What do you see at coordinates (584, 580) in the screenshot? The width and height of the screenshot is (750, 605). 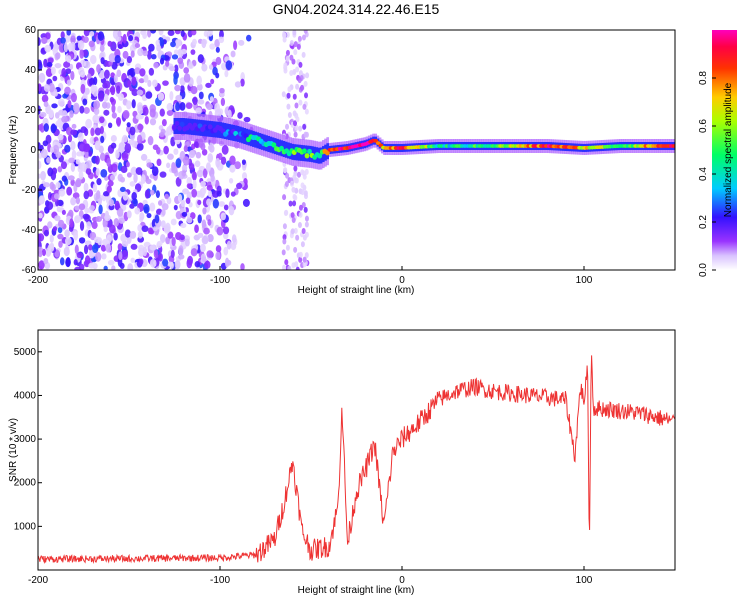 I see `x-tick-label: 100` at bounding box center [584, 580].